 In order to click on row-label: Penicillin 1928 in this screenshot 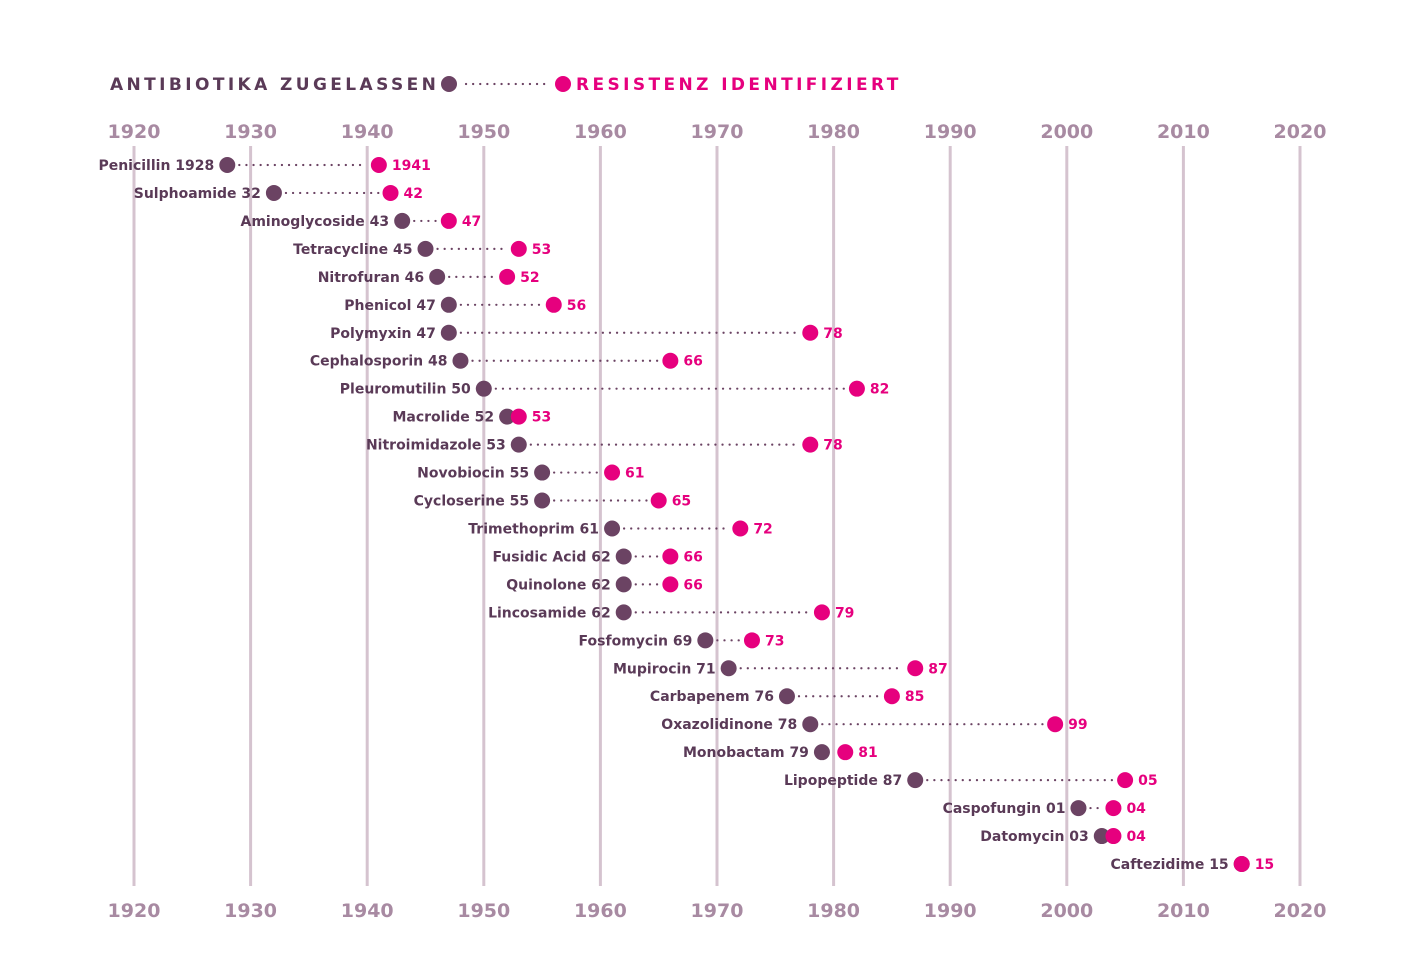, I will do `click(156, 166)`.